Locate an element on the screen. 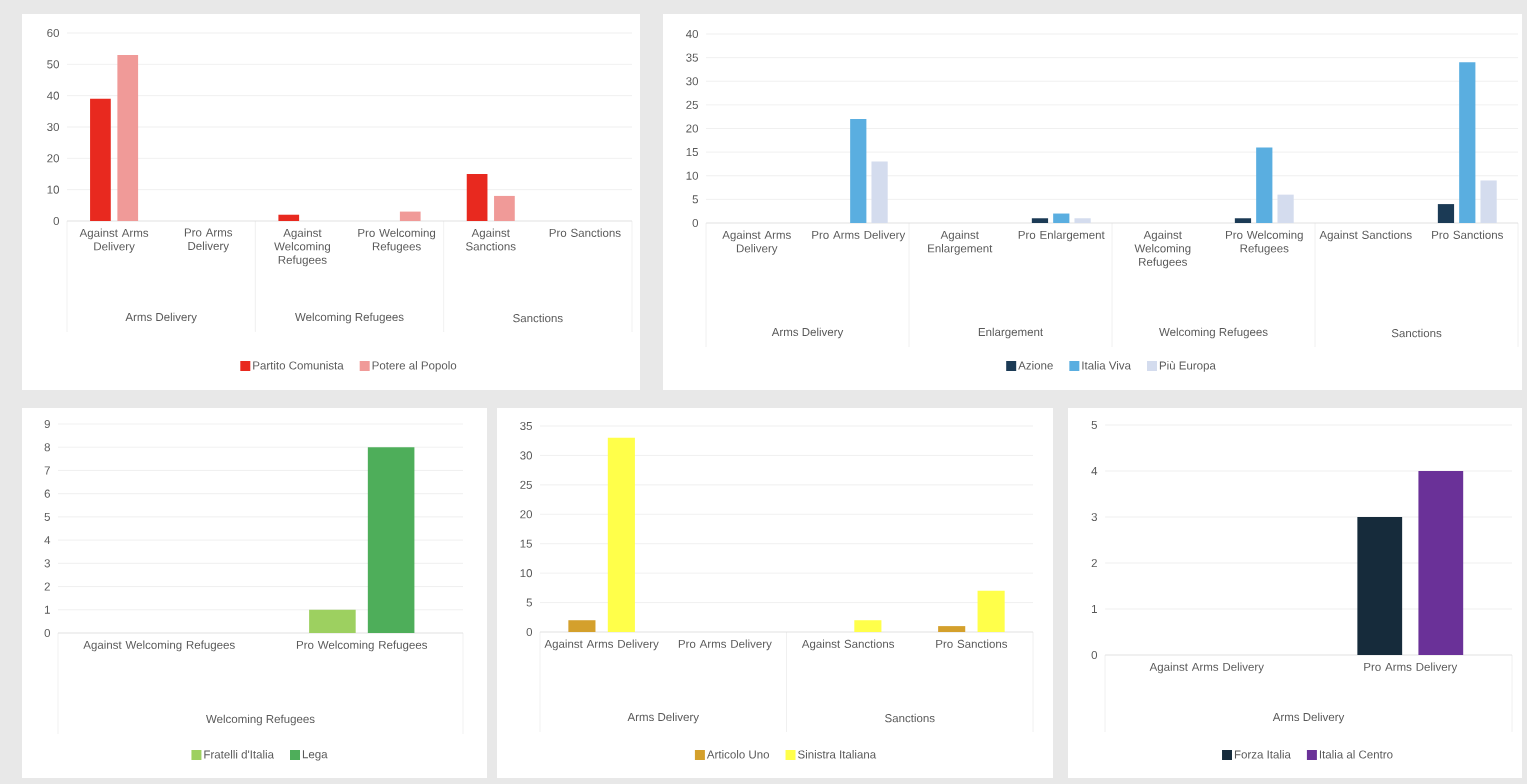  y-tick-label: 7 is located at coordinates (47, 470).